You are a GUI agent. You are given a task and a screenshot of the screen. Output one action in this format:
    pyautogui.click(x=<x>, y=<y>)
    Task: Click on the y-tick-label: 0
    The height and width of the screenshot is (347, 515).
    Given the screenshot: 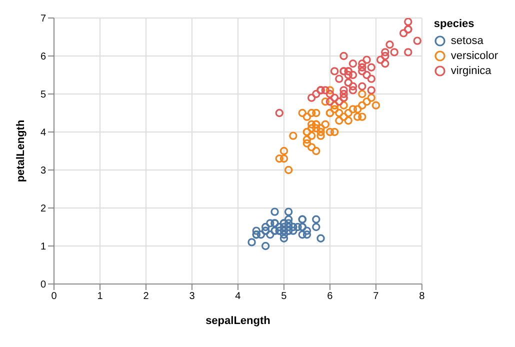 What is the action you would take?
    pyautogui.click(x=43, y=285)
    